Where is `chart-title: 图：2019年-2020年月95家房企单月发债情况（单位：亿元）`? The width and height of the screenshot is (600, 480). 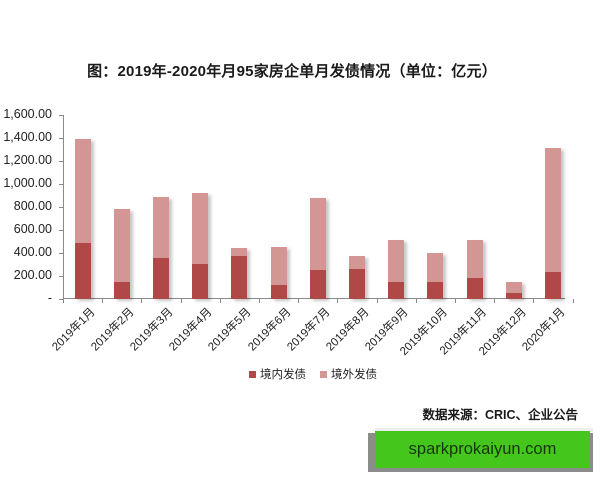
chart-title: 图：2019年-2020年月95家房企单月发债情况（单位：亿元） is located at coordinates (300, 70).